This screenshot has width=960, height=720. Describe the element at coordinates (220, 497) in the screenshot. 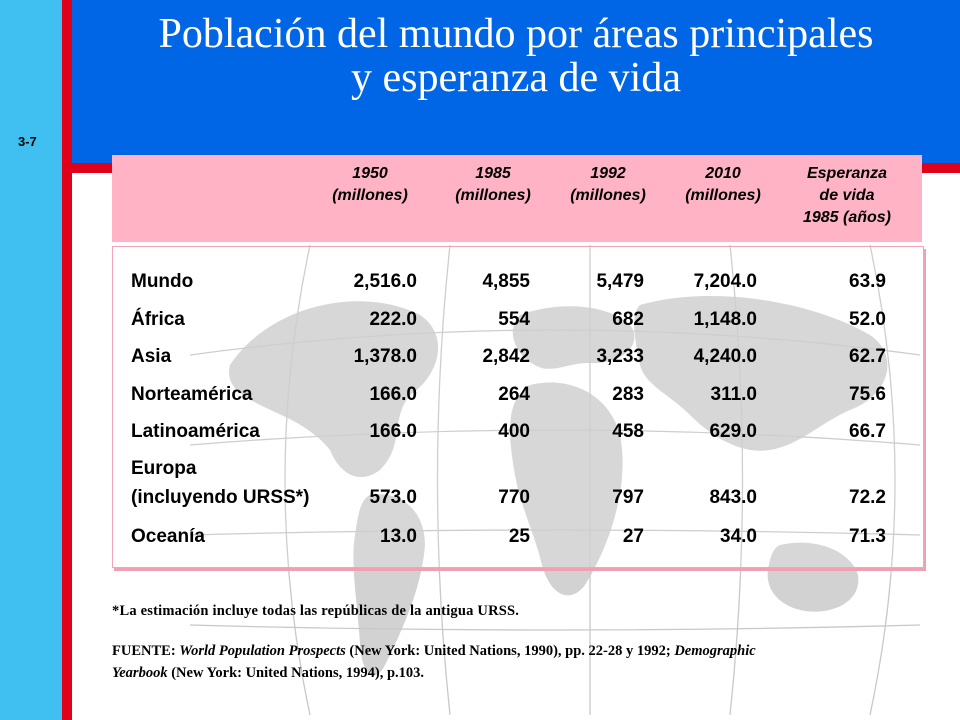

I see `region-label-detail: (incluyendo URSS*)` at that location.